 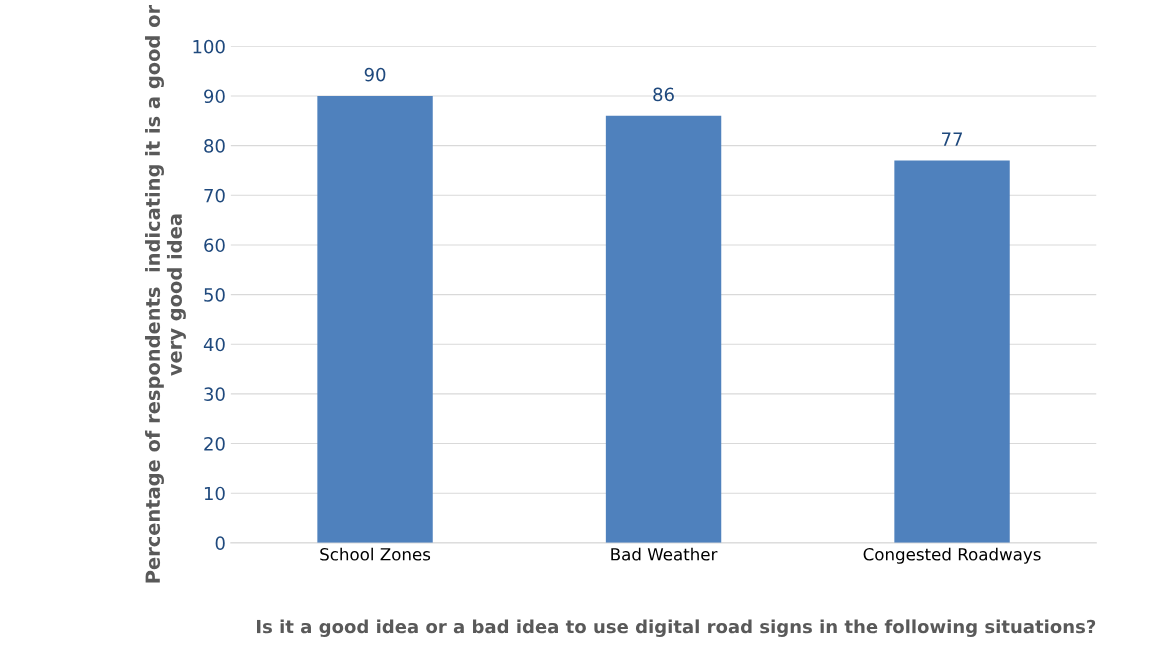 What do you see at coordinates (214, 195) in the screenshot?
I see `y-tick-label: 70` at bounding box center [214, 195].